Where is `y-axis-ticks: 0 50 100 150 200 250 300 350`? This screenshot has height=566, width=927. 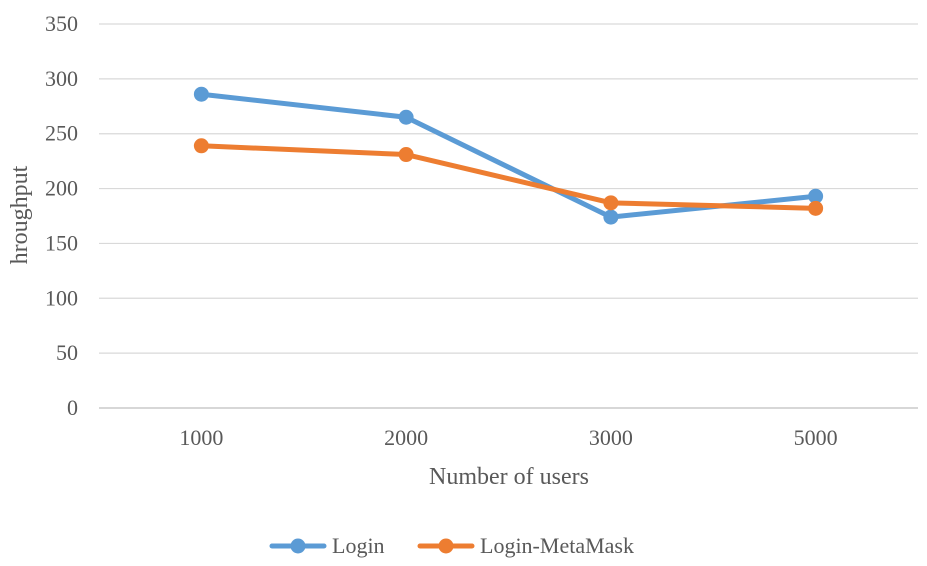
y-axis-ticks: 0 50 100 150 200 250 300 350 is located at coordinates (61, 215).